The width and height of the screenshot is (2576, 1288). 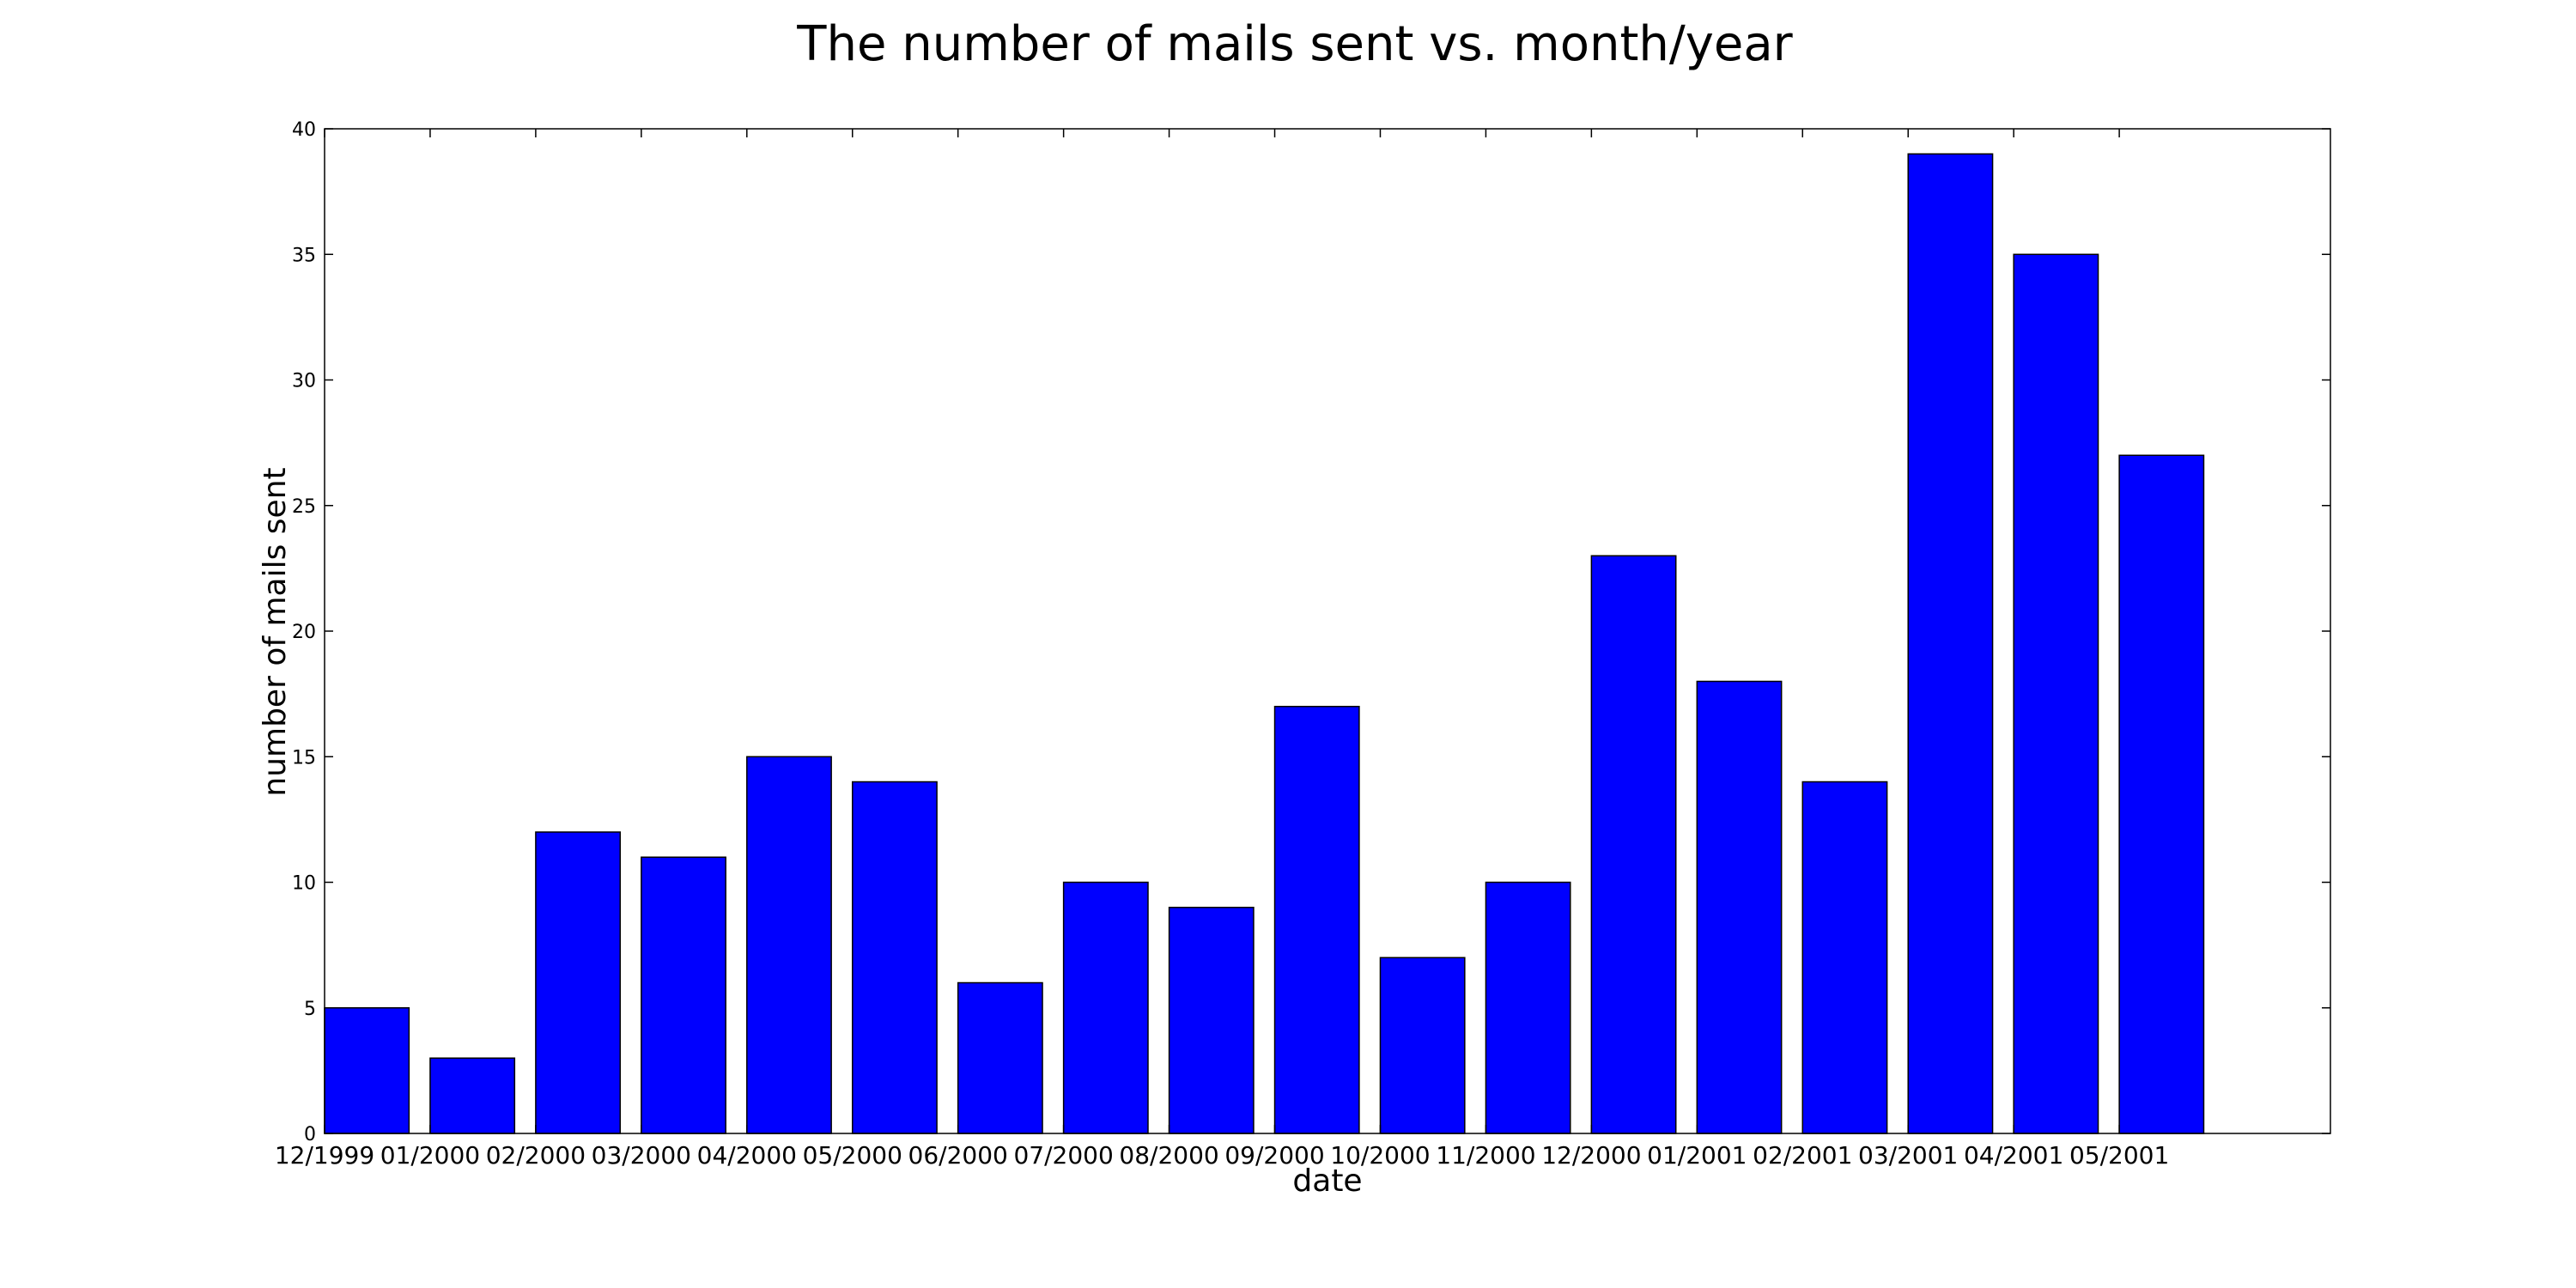 I want to click on x-tick-label: 02/2001, so click(x=1802, y=1155).